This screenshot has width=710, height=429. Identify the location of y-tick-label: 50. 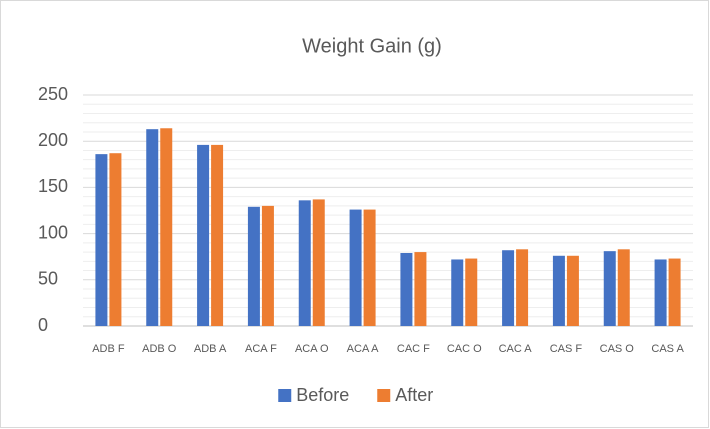
(48, 279).